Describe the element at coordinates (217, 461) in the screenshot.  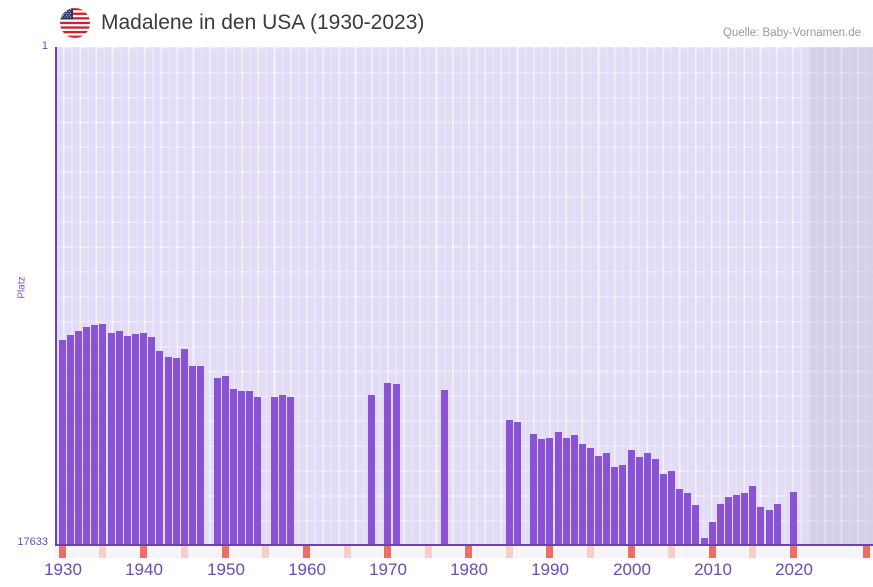
I see `bar-1949` at that location.